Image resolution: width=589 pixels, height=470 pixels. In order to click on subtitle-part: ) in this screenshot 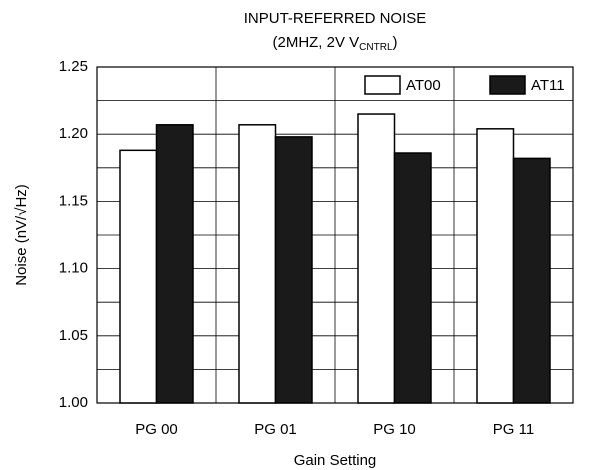, I will do `click(395, 42)`.